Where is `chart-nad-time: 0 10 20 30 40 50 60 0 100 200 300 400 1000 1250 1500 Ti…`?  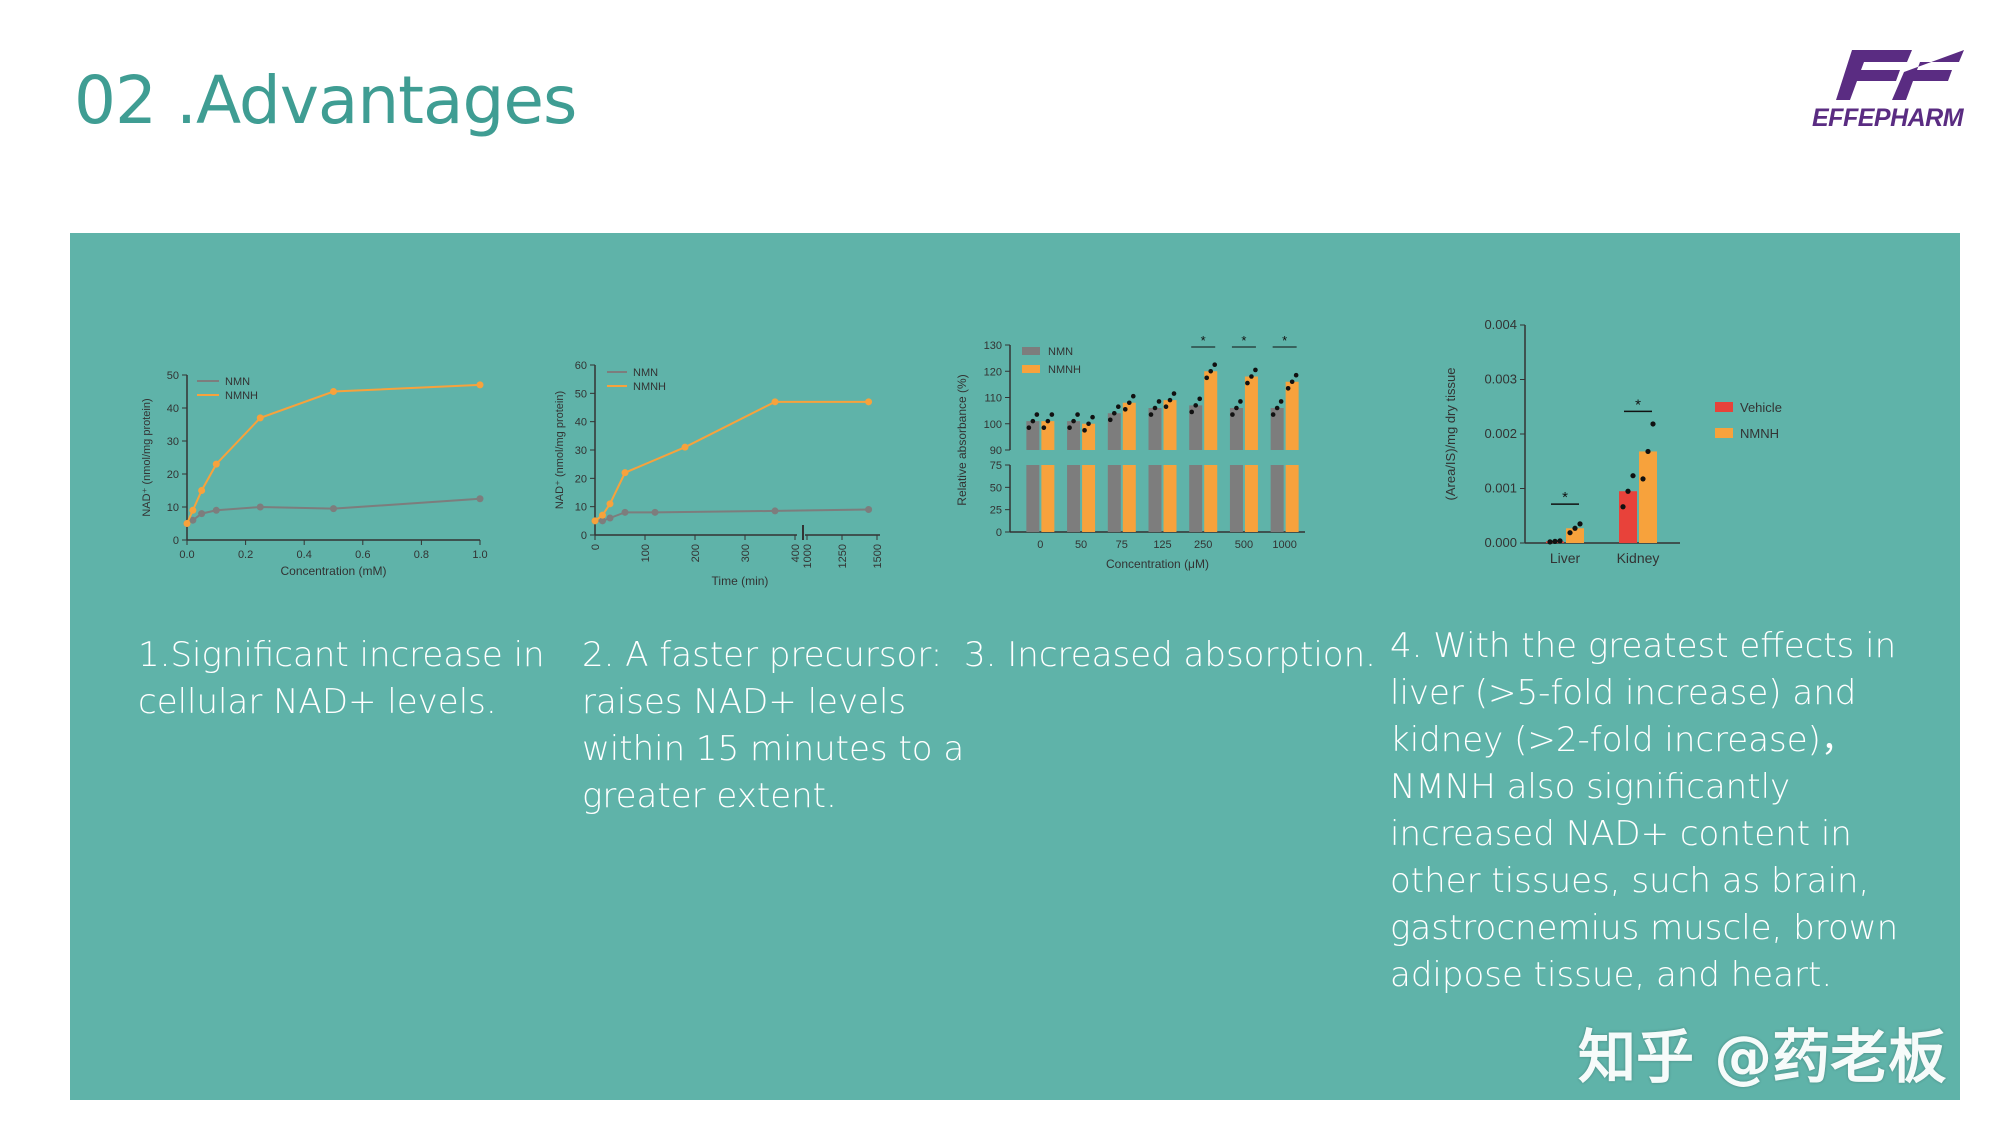
chart-nad-time: 0 10 20 30 40 50 60 0 100 200 300 400 1000 1250 1500 Ti… is located at coordinates (719, 474).